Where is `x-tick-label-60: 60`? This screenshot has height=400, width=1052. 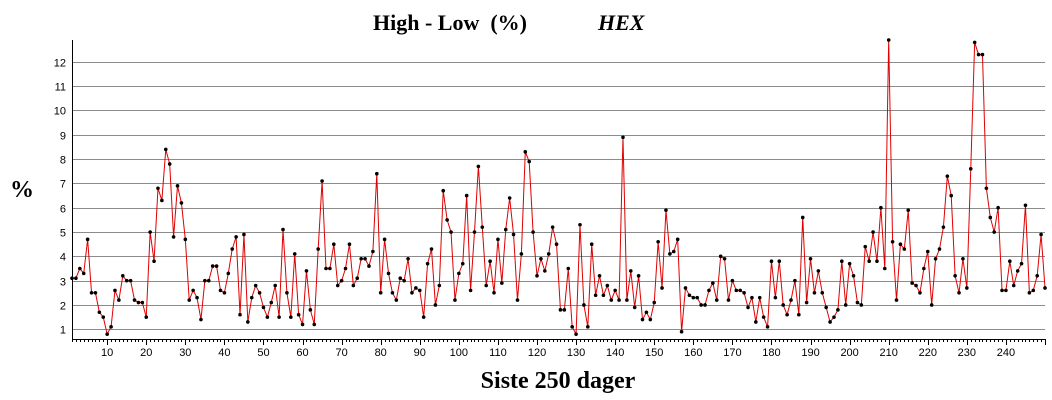
x-tick-label-60: 60 is located at coordinates (302, 353).